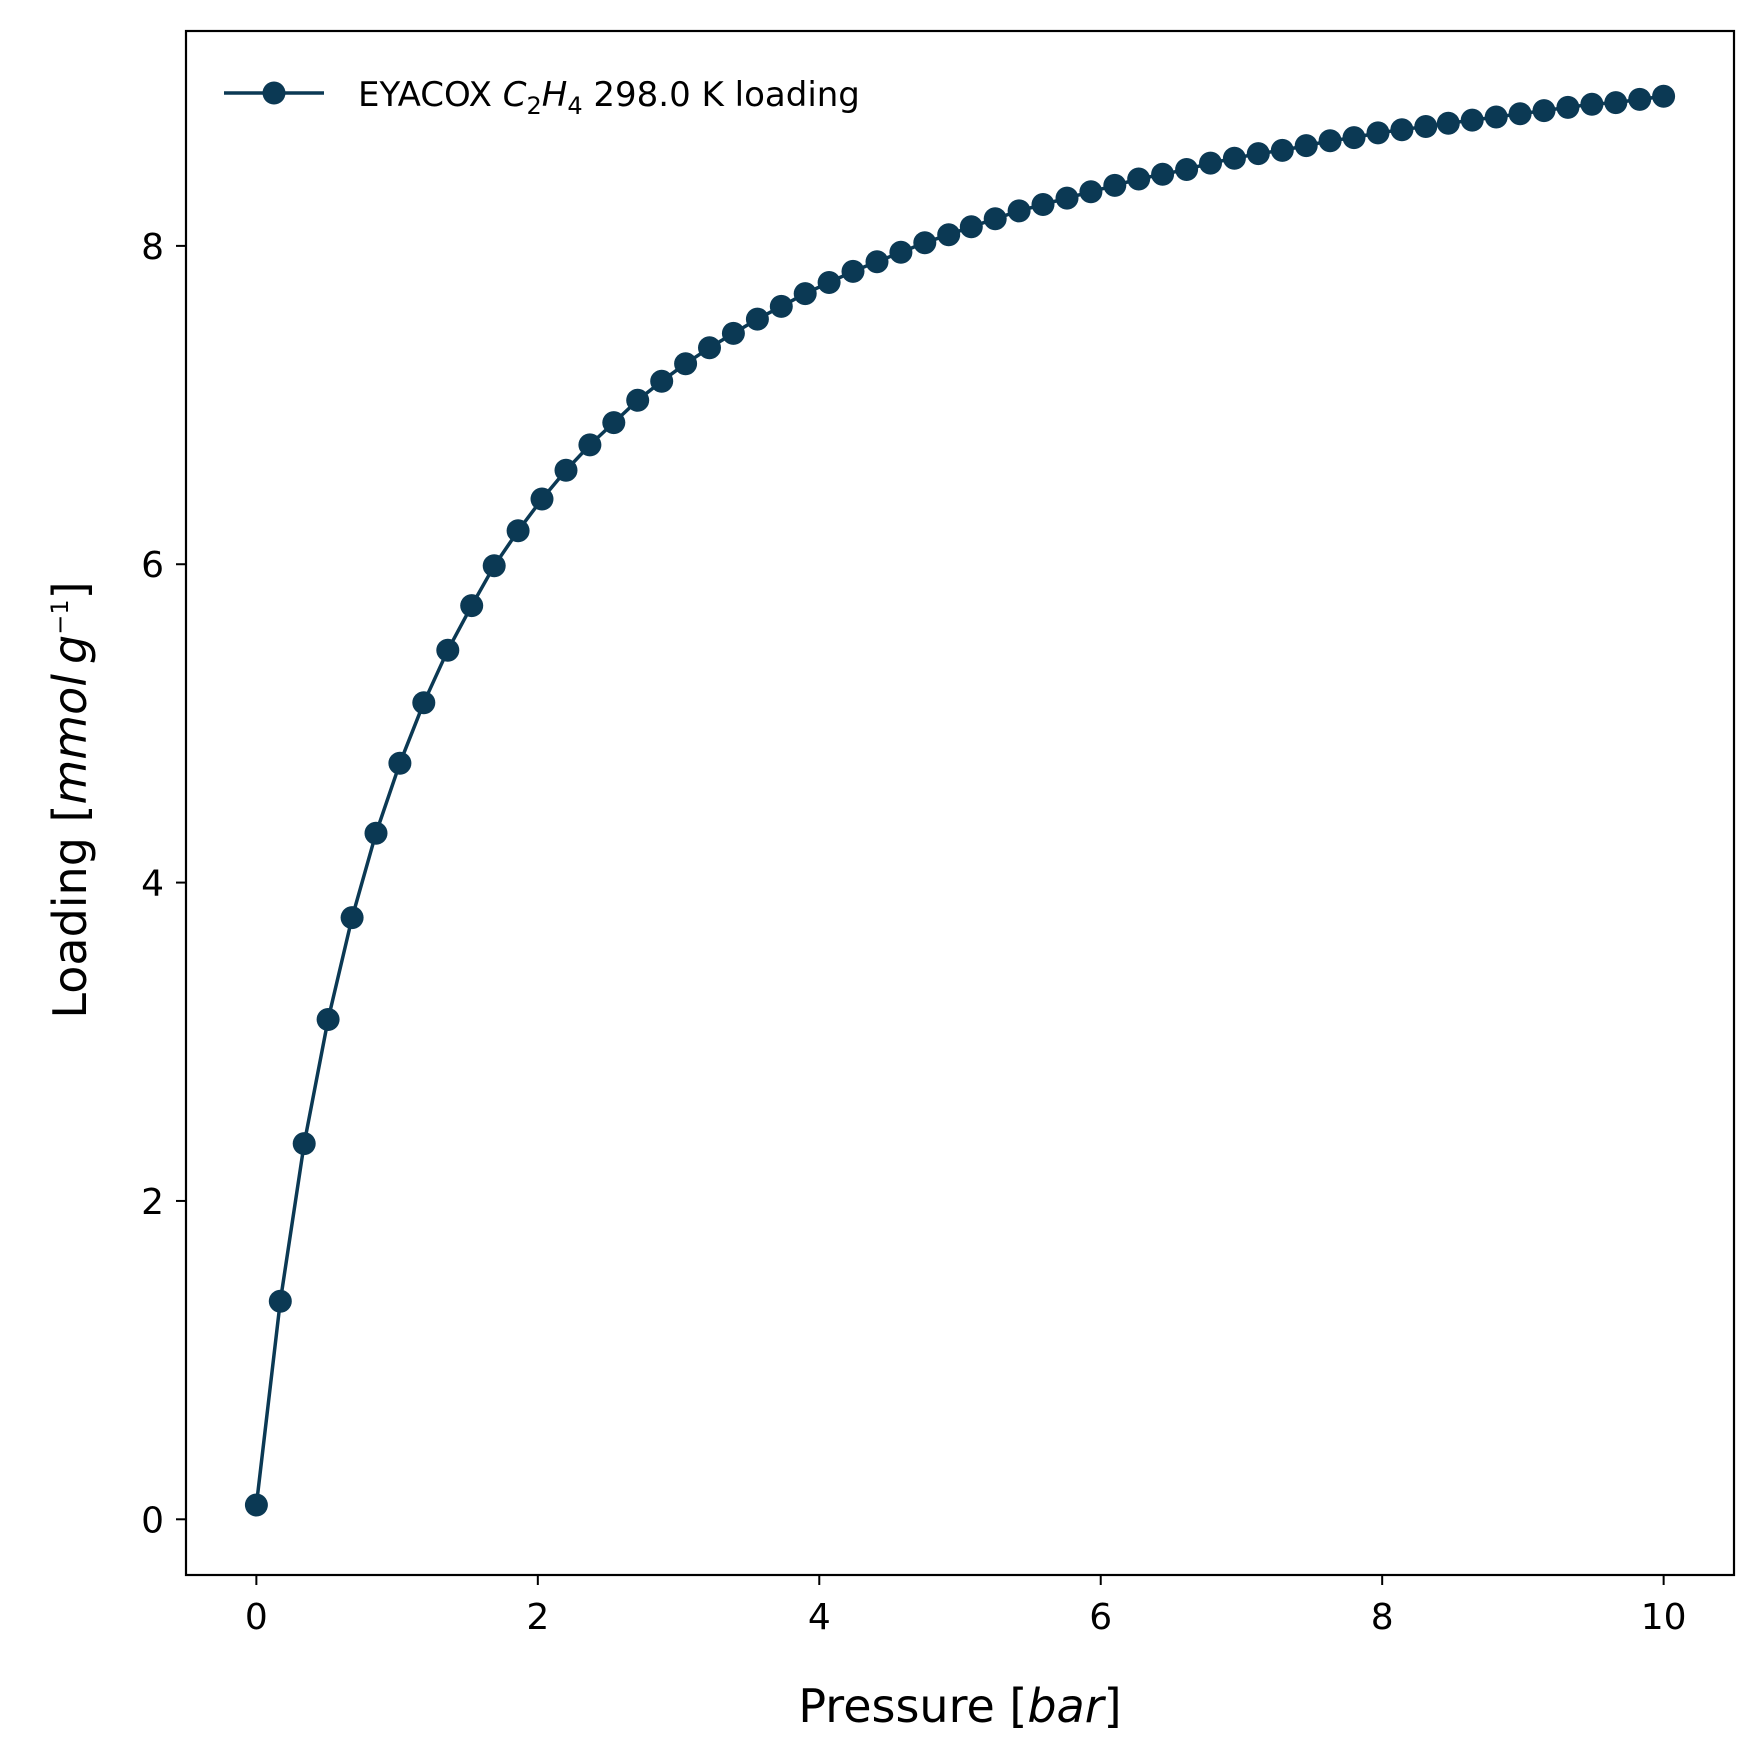 Image resolution: width=1757 pixels, height=1759 pixels. Describe the element at coordinates (152, 1202) in the screenshot. I see `y-tick-label: 2` at that location.